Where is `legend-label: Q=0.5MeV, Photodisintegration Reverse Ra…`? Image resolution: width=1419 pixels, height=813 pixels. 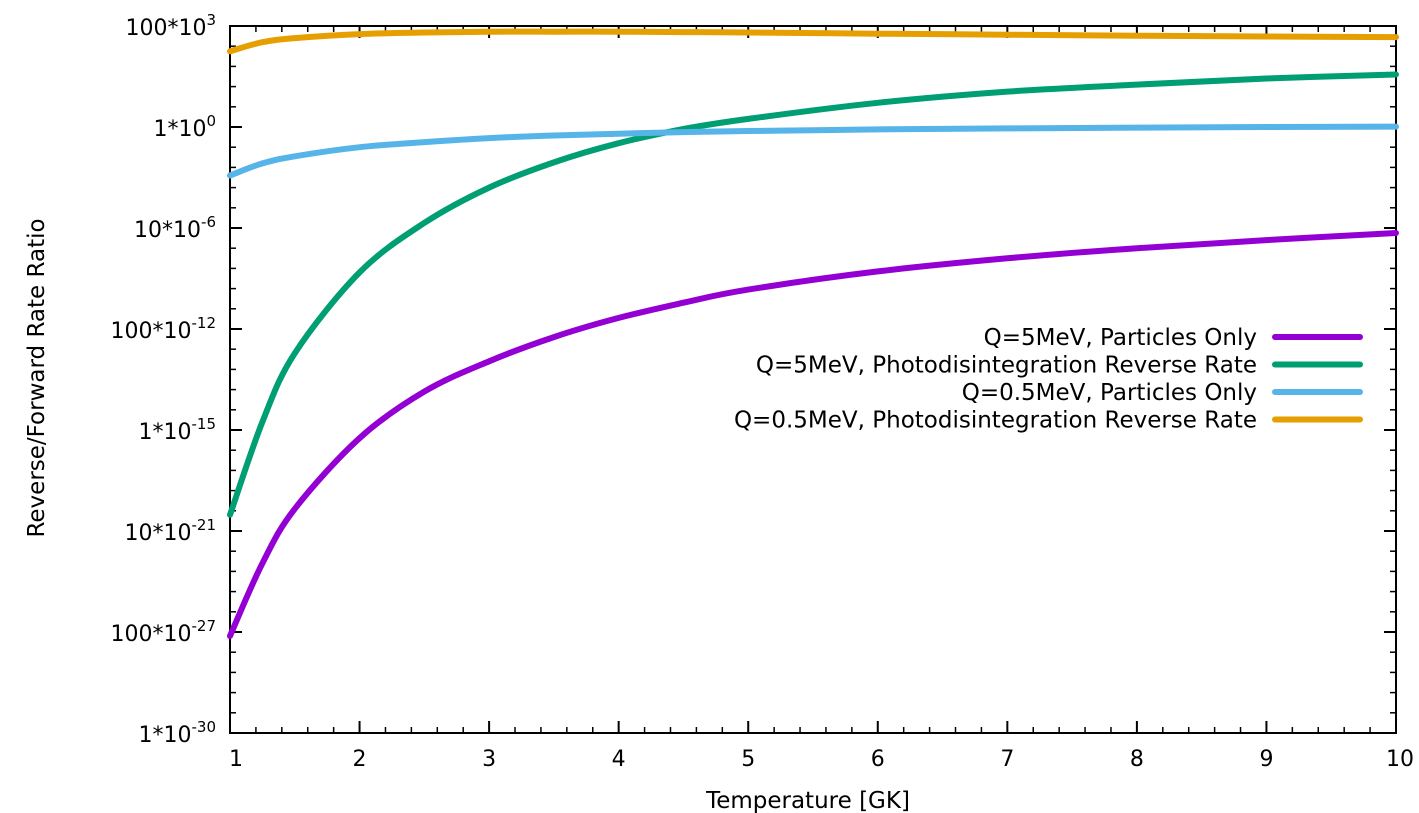 legend-label: Q=0.5MeV, Photodisintegration Reverse Ra… is located at coordinates (995, 421).